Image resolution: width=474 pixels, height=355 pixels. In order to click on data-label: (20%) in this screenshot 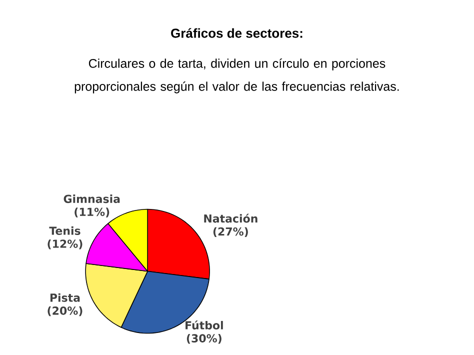, I will do `click(65, 311)`.